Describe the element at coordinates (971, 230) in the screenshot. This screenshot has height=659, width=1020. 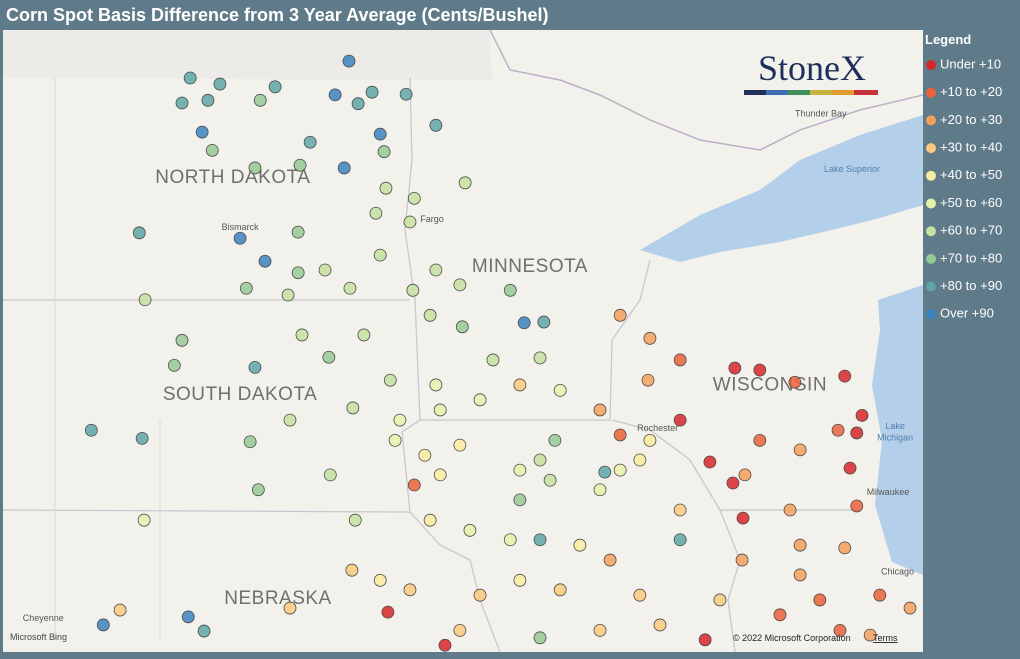
I see `legend-label: +60 to +70` at that location.